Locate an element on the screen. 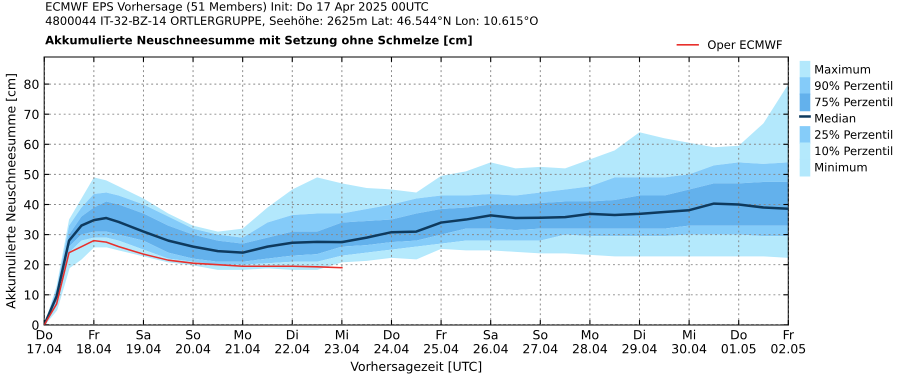  x-tick-label: Mo 21.04 is located at coordinates (243, 342).